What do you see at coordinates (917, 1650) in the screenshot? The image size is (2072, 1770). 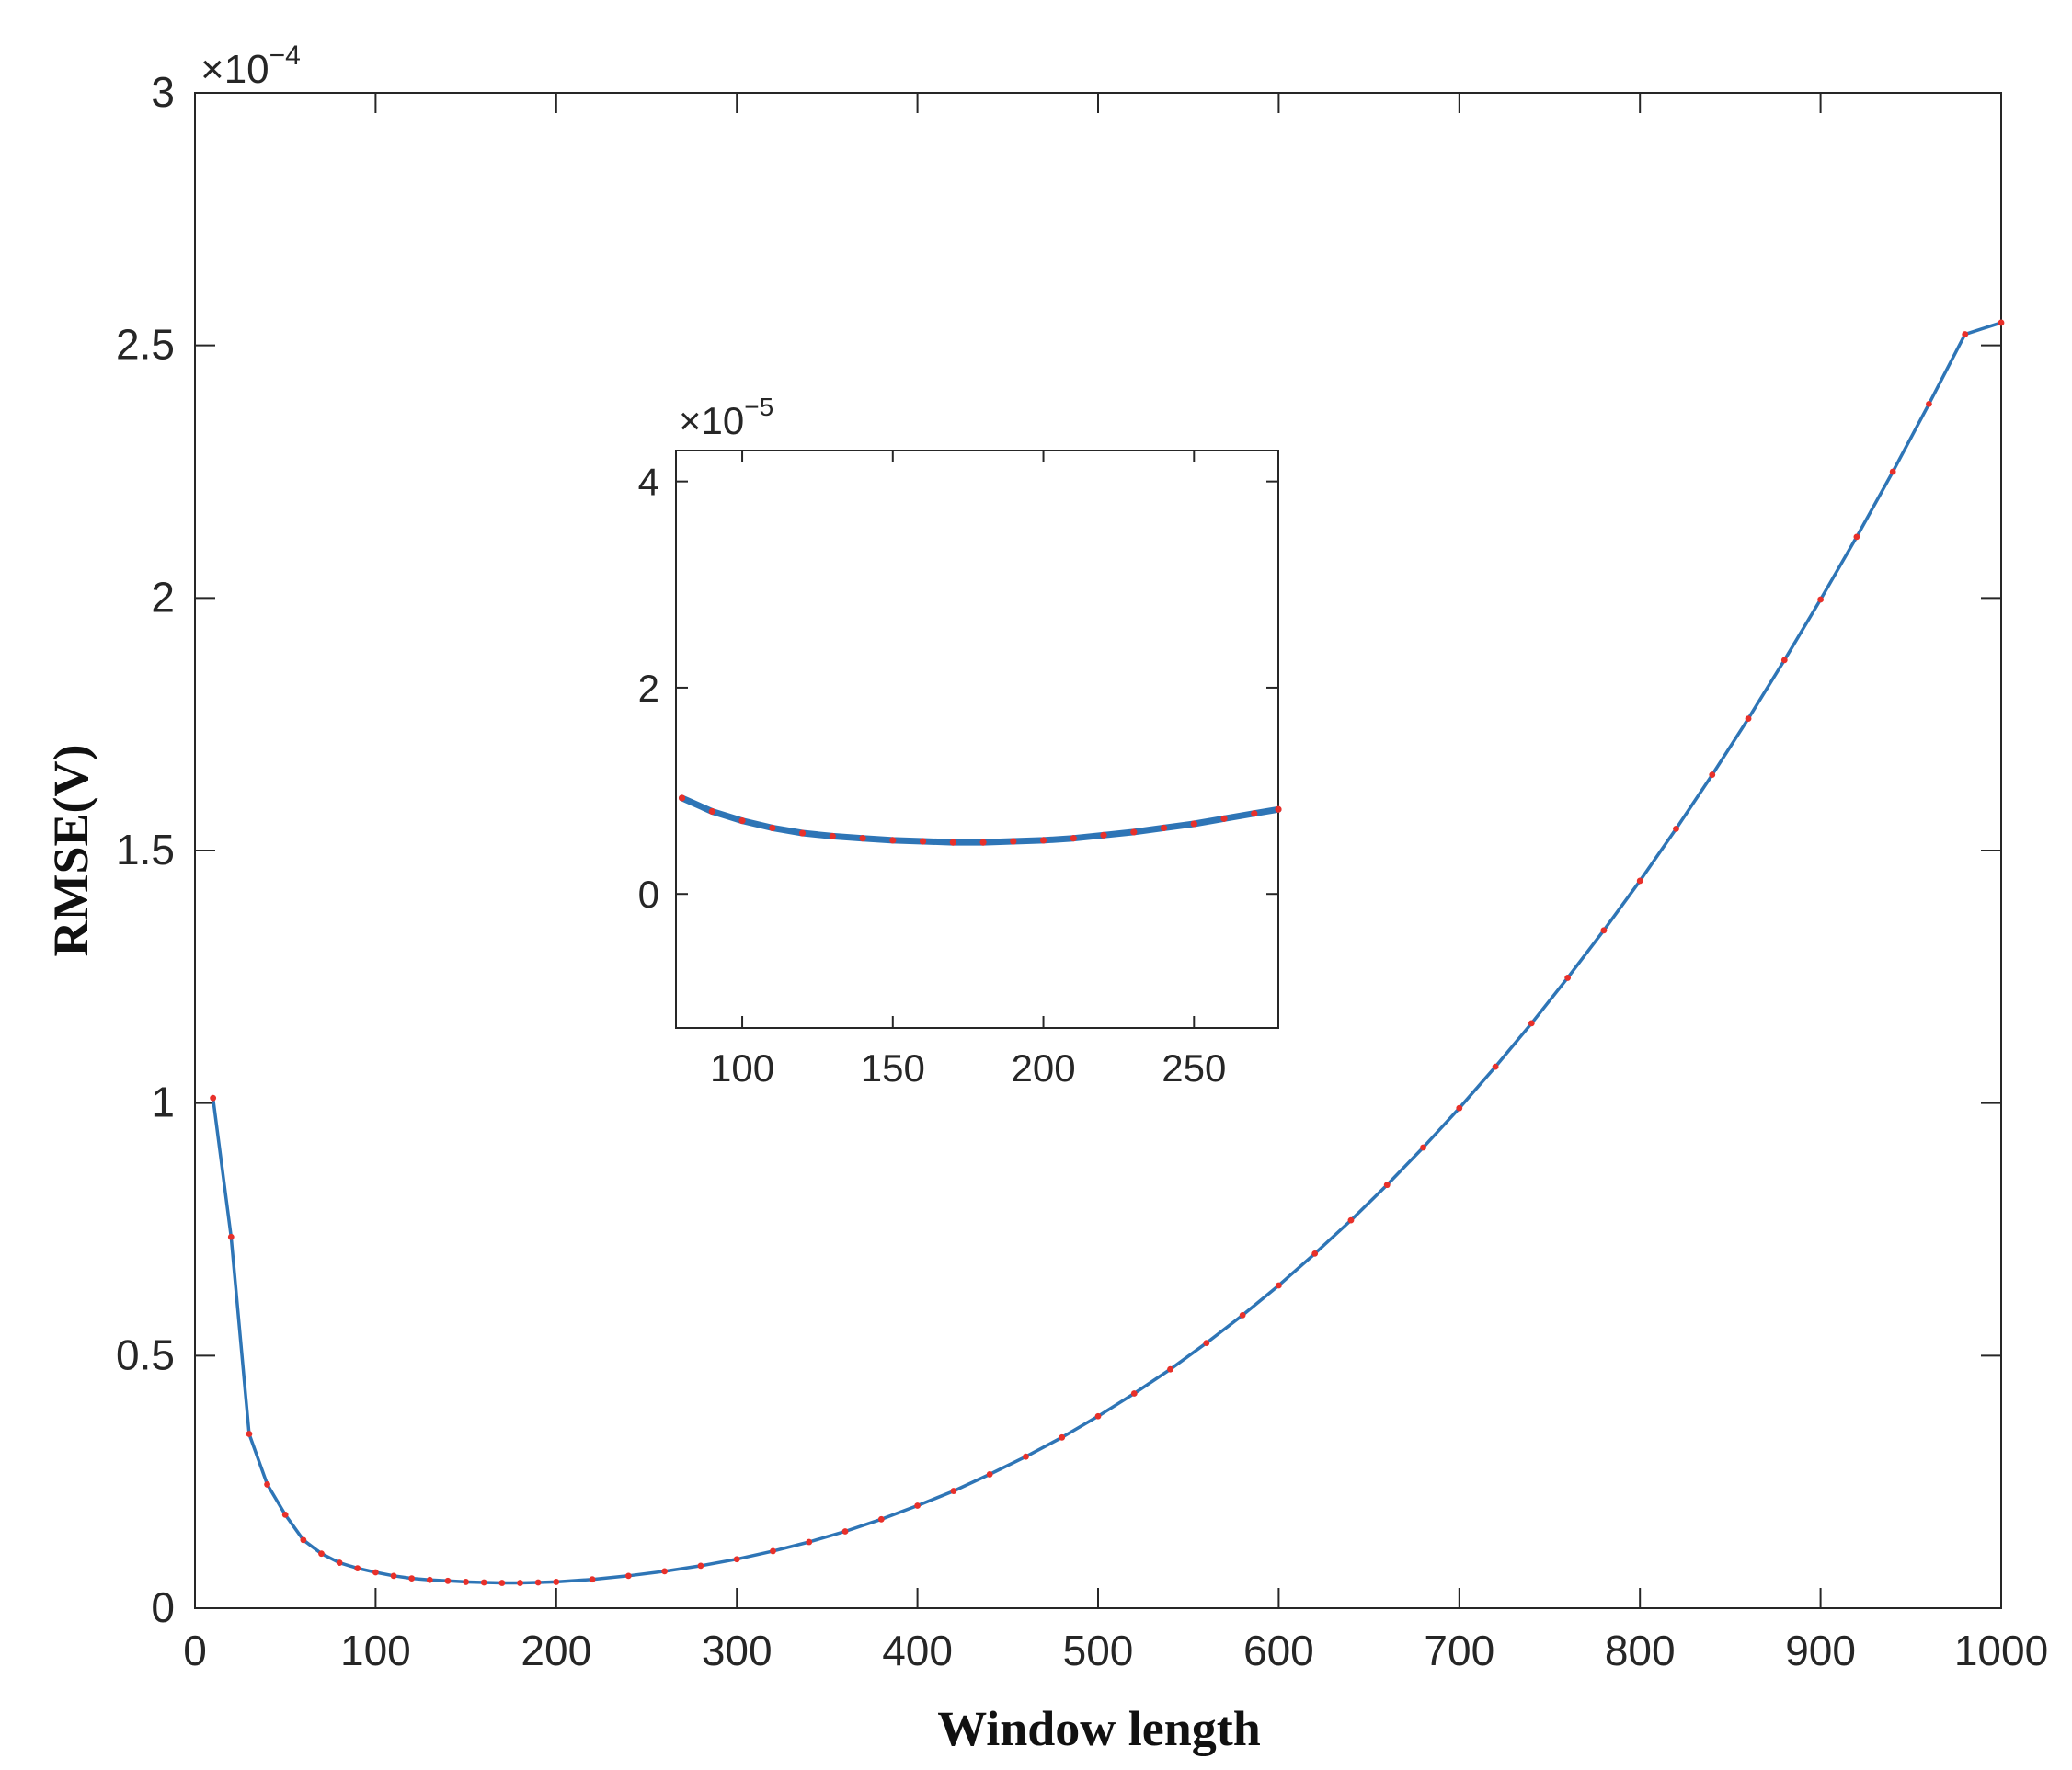 I see `main-x-tick-label: 400` at bounding box center [917, 1650].